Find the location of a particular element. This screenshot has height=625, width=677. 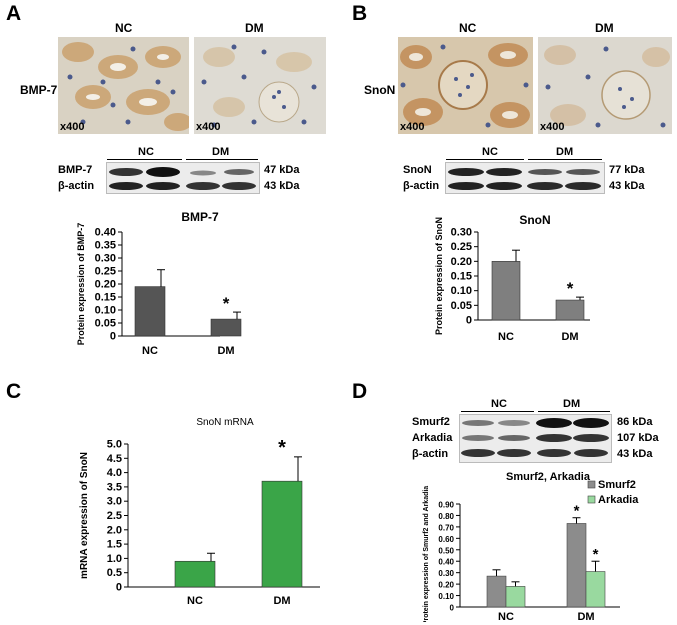

y-tick-label: 1.0 is located at coordinates (114, 559).